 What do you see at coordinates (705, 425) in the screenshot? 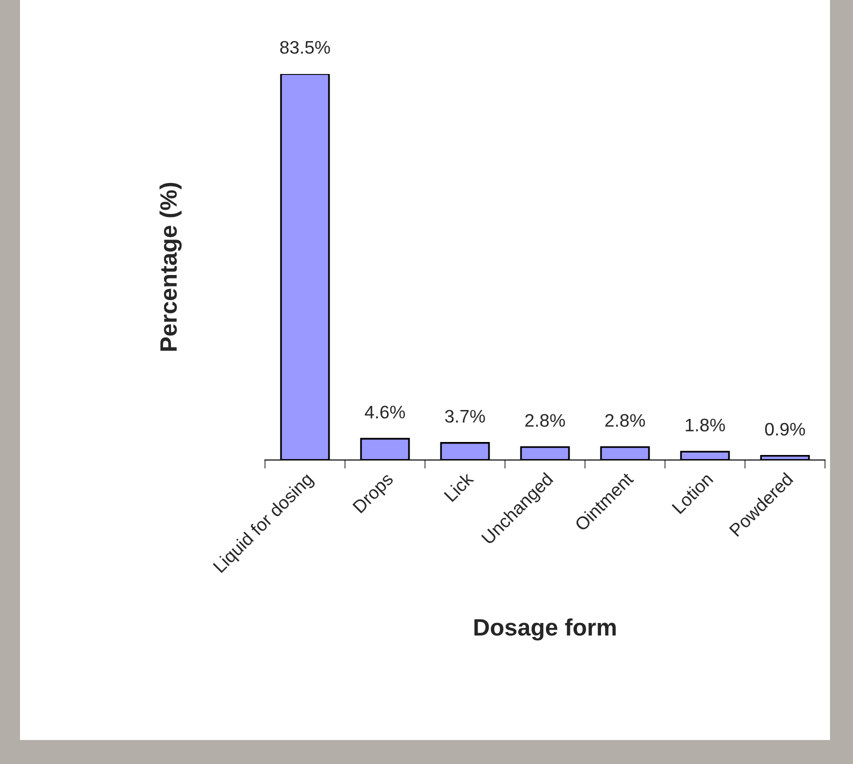
I see `data-label: 1.8%` at bounding box center [705, 425].